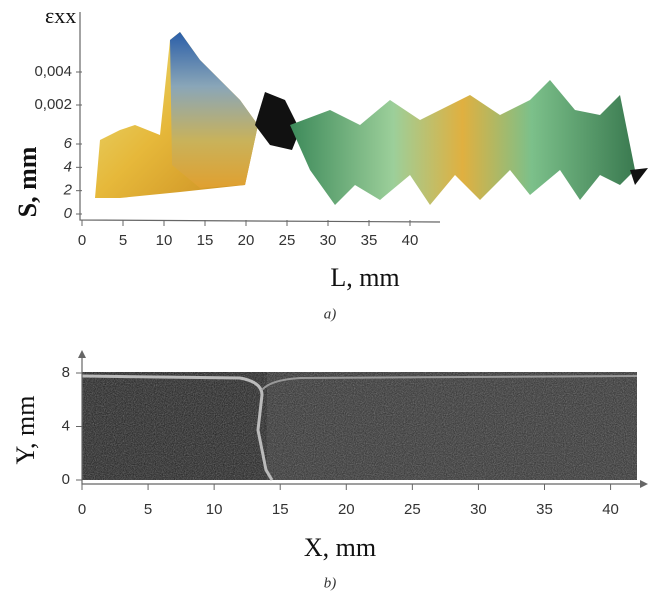 This screenshot has width=658, height=592. What do you see at coordinates (340, 547) in the screenshot?
I see `x-axis-label: X, mm` at bounding box center [340, 547].